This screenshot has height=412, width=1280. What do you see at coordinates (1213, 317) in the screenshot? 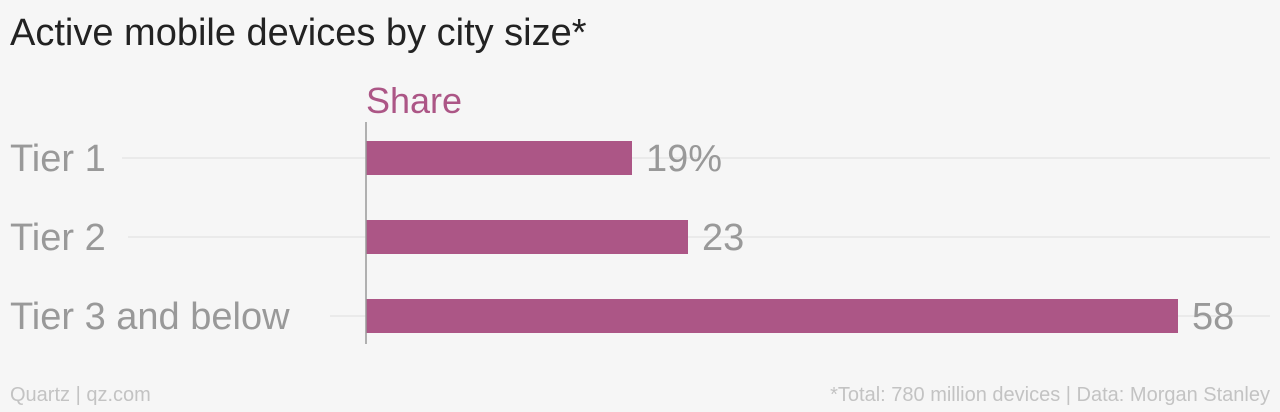
I see `value-label: 58` at bounding box center [1213, 317].